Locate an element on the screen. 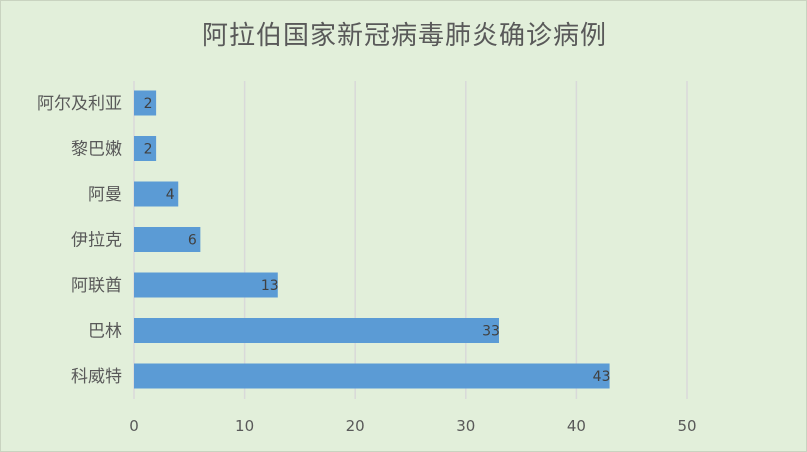  x-tick-label-10: 10 is located at coordinates (244, 426).